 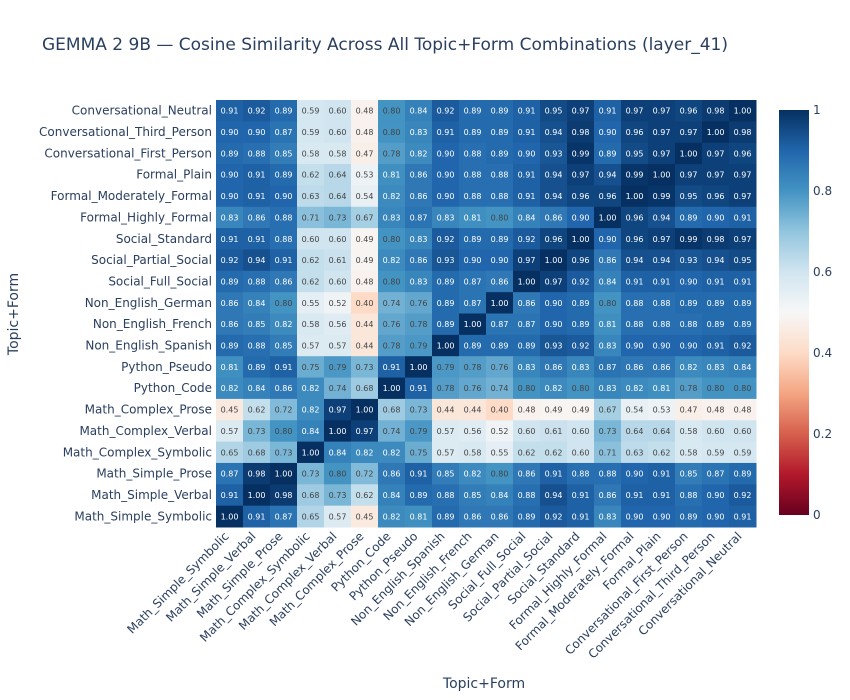 I want to click on y-tick-label: Conversational_Neutral, so click(x=142, y=111).